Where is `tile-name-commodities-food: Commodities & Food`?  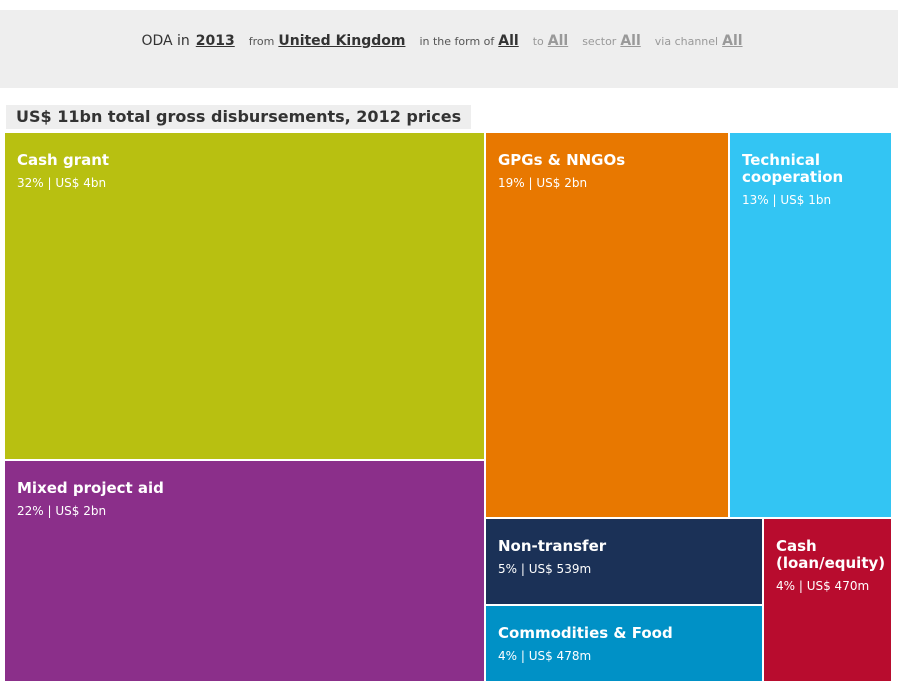
tile-name-commodities-food: Commodities & Food is located at coordinates (585, 633).